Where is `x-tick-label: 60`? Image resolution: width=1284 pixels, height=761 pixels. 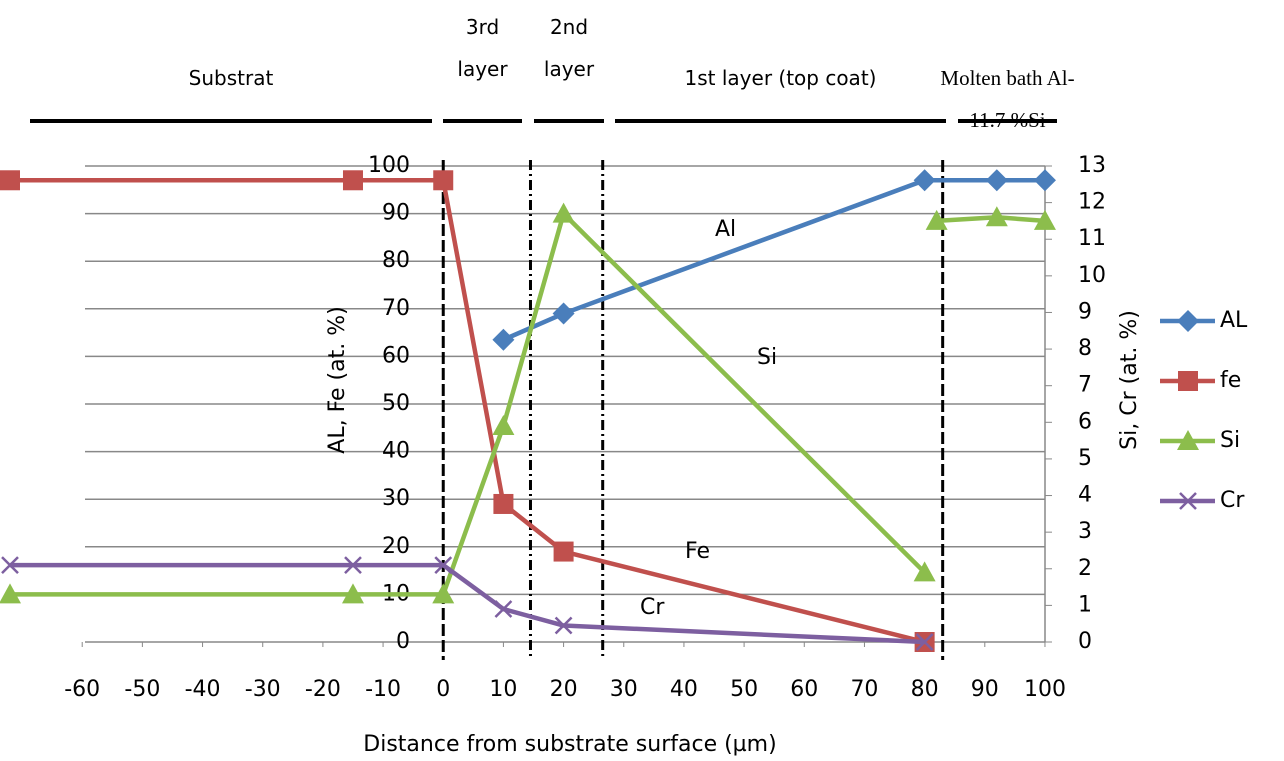
x-tick-label: 60 is located at coordinates (804, 689).